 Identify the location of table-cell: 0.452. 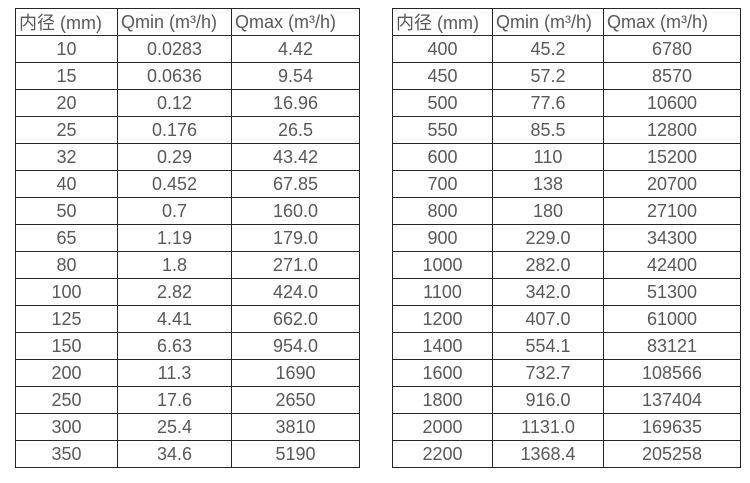
(174, 184).